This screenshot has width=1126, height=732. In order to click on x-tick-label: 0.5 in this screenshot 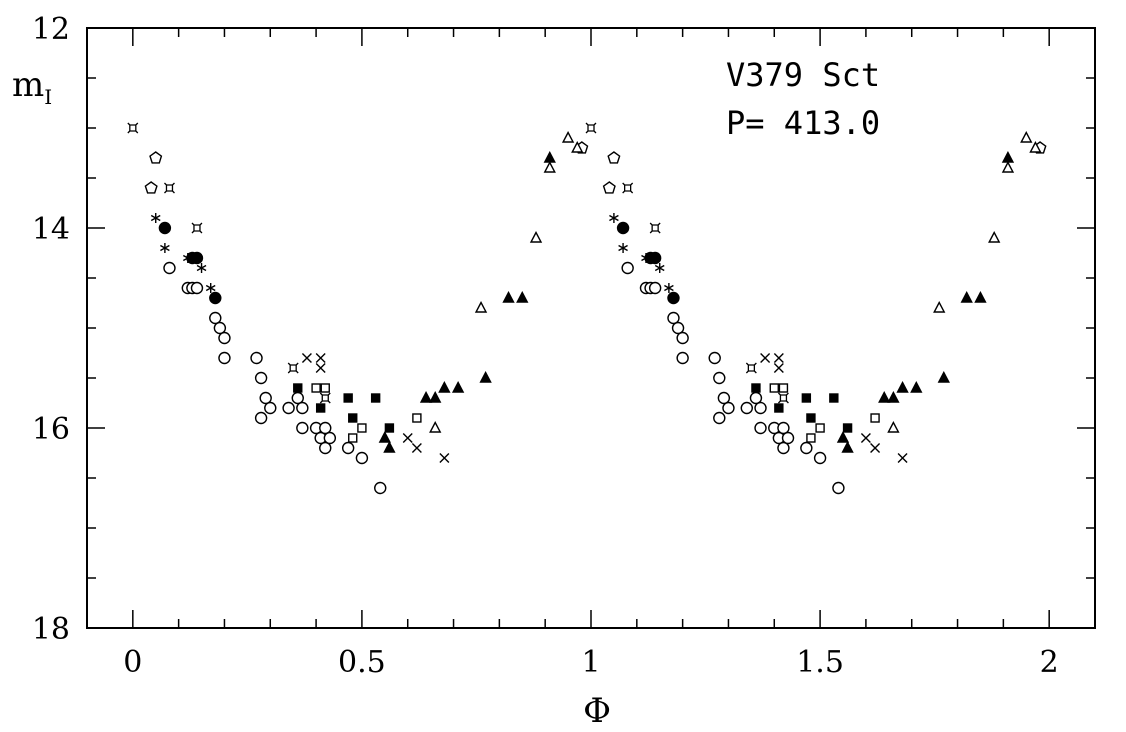, I will do `click(362, 662)`.